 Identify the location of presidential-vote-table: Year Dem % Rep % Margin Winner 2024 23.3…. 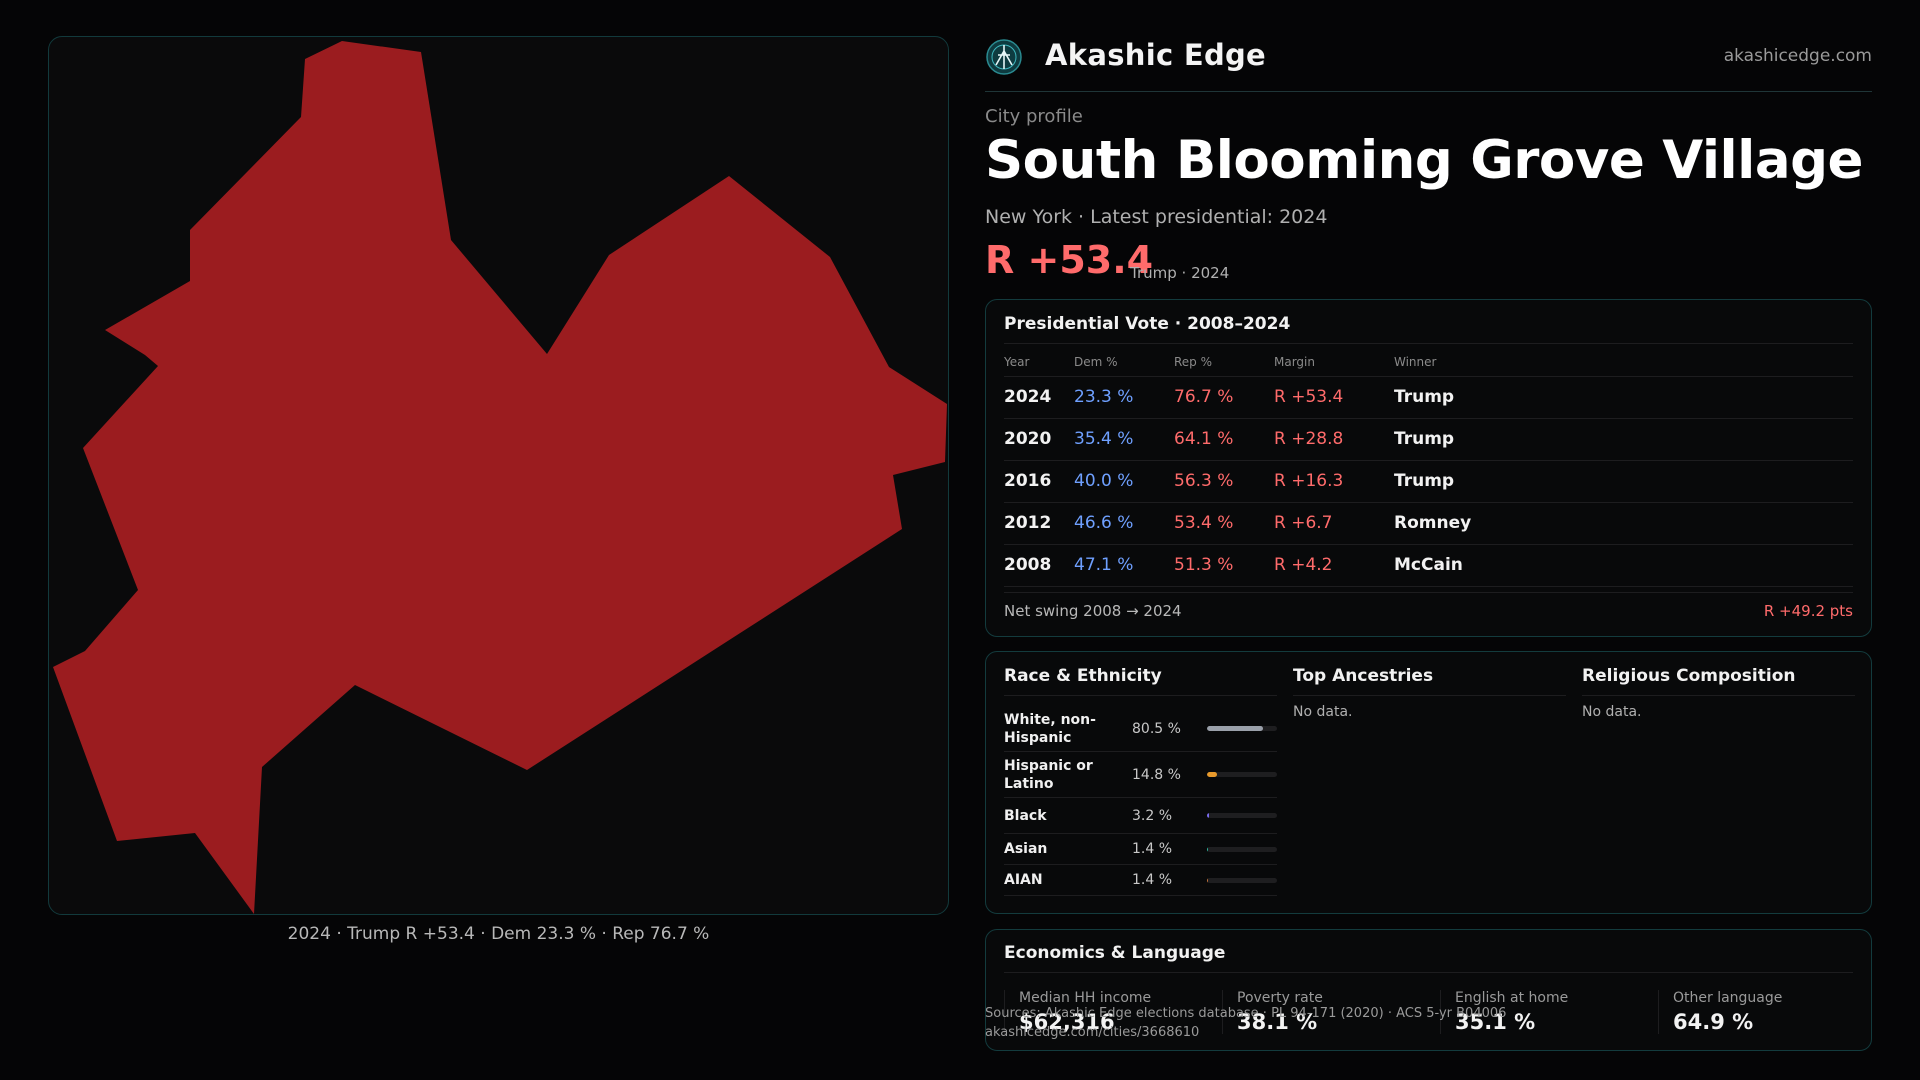
(1428, 467).